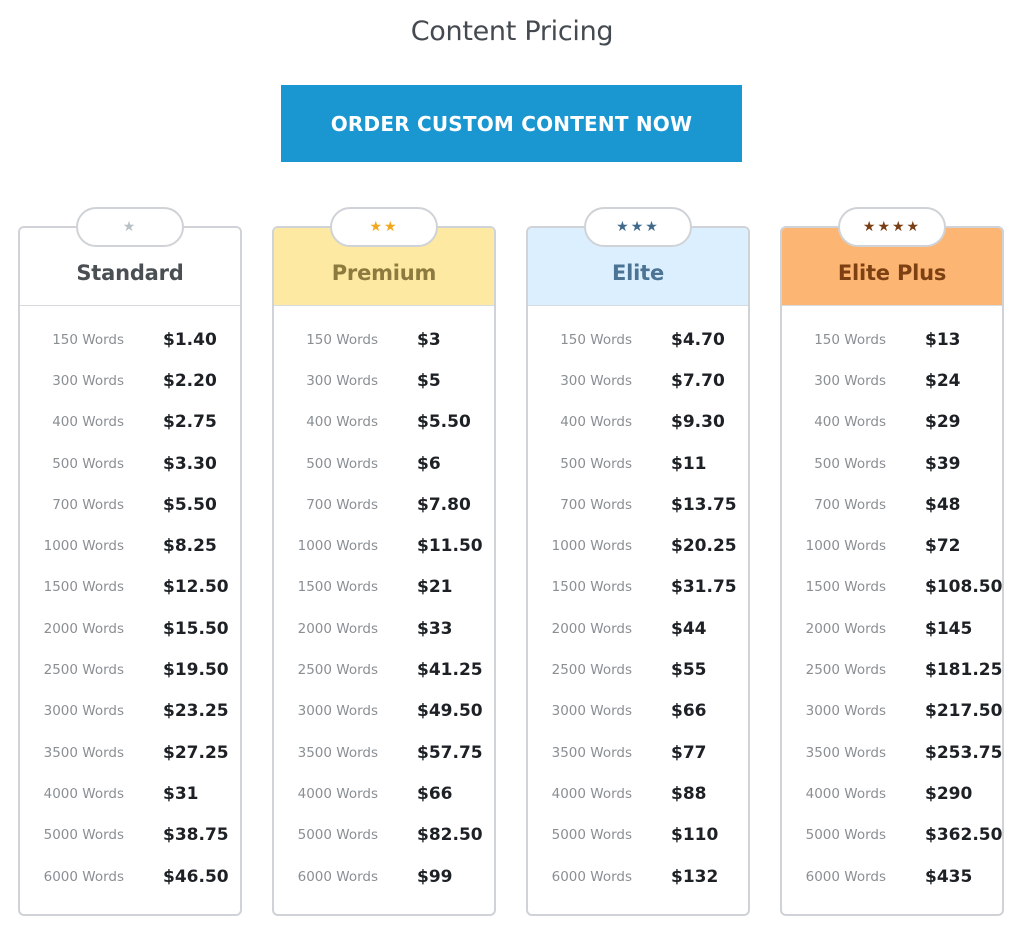  I want to click on price-row: 1500 Words $31.75, so click(638, 587).